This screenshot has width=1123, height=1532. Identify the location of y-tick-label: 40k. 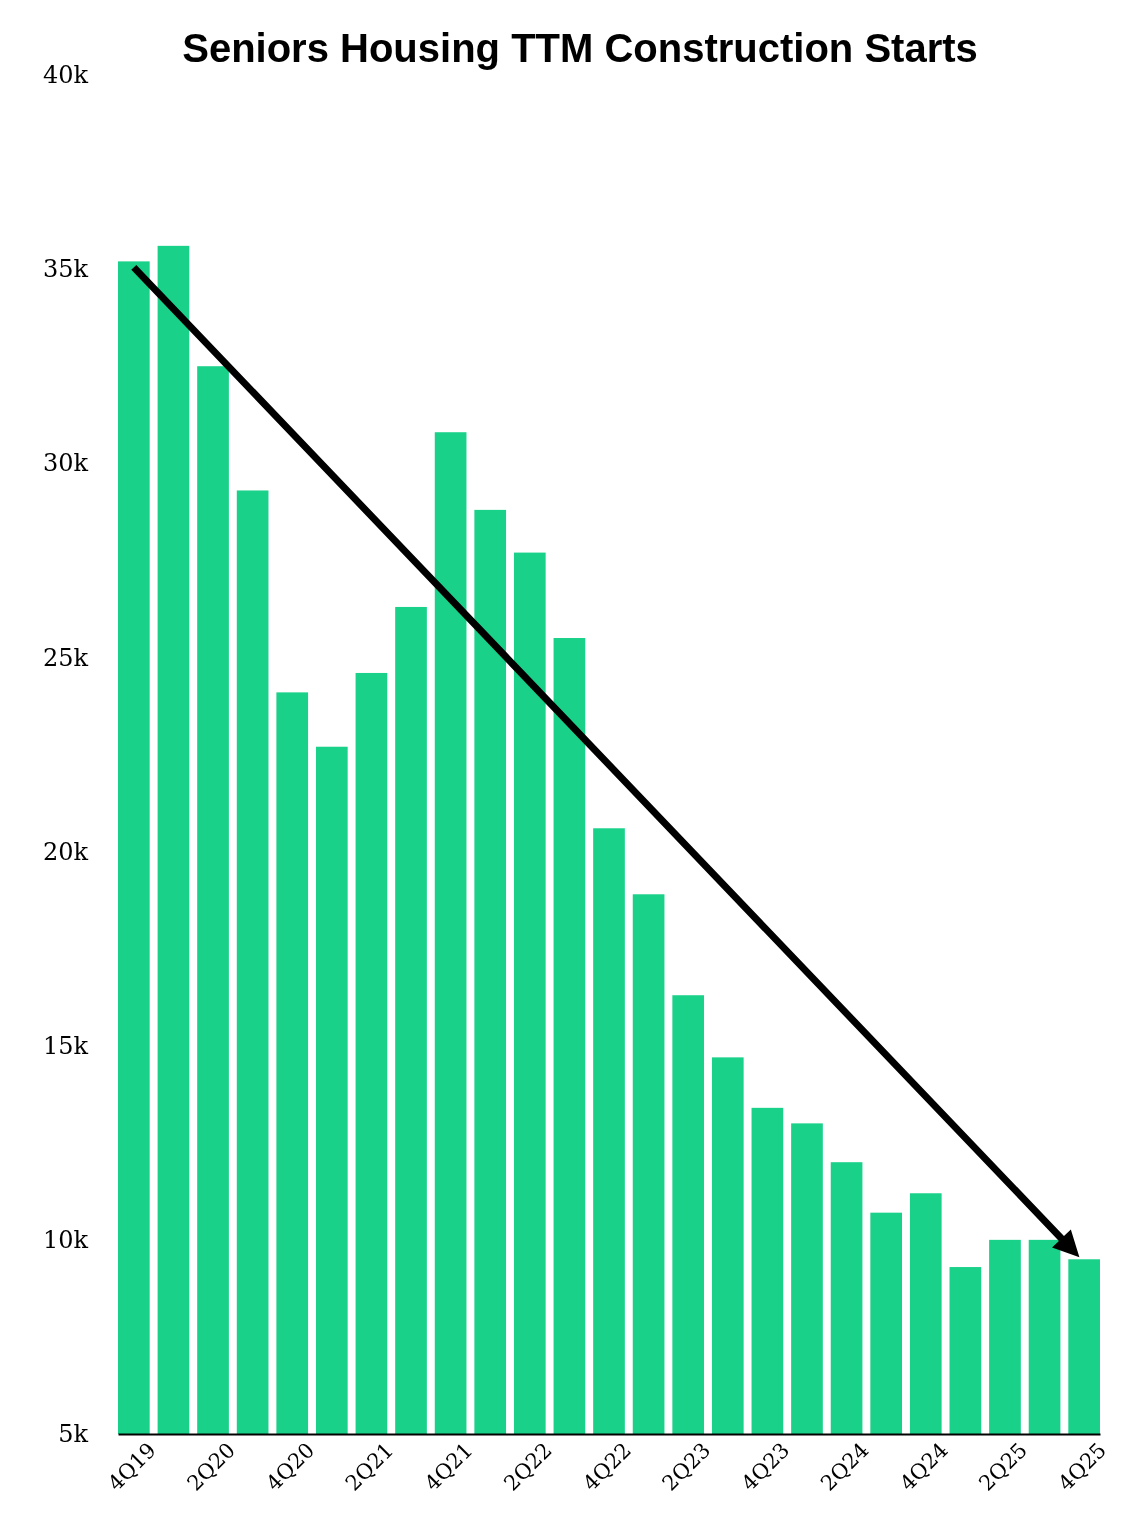
(65, 75).